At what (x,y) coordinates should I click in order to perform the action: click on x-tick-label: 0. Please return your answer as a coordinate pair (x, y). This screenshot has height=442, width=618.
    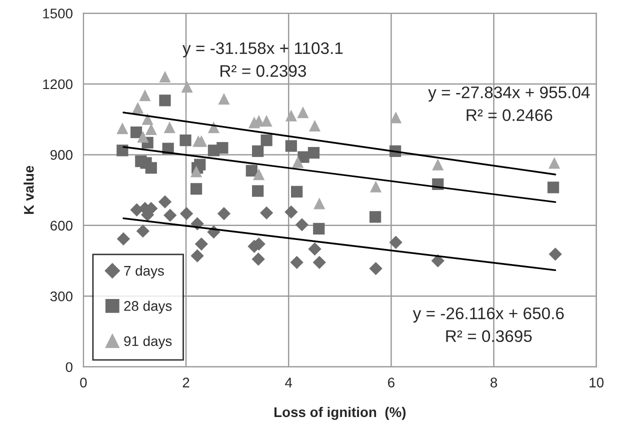
    Looking at the image, I should click on (83, 383).